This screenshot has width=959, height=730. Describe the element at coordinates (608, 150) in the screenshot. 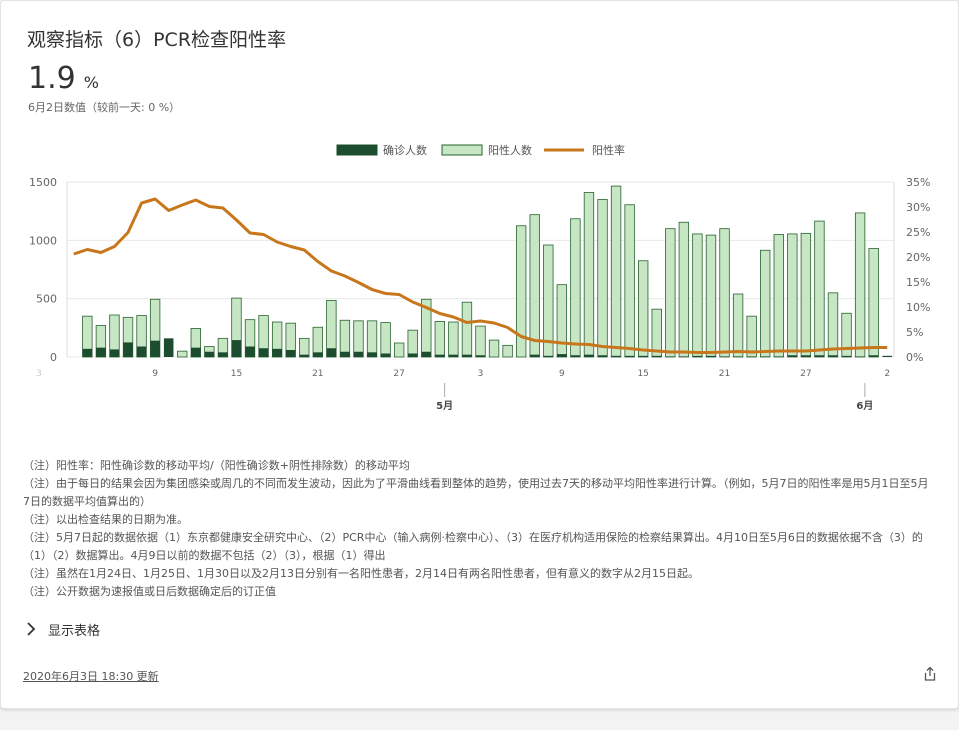

I see `legend-label: 阳性率` at that location.